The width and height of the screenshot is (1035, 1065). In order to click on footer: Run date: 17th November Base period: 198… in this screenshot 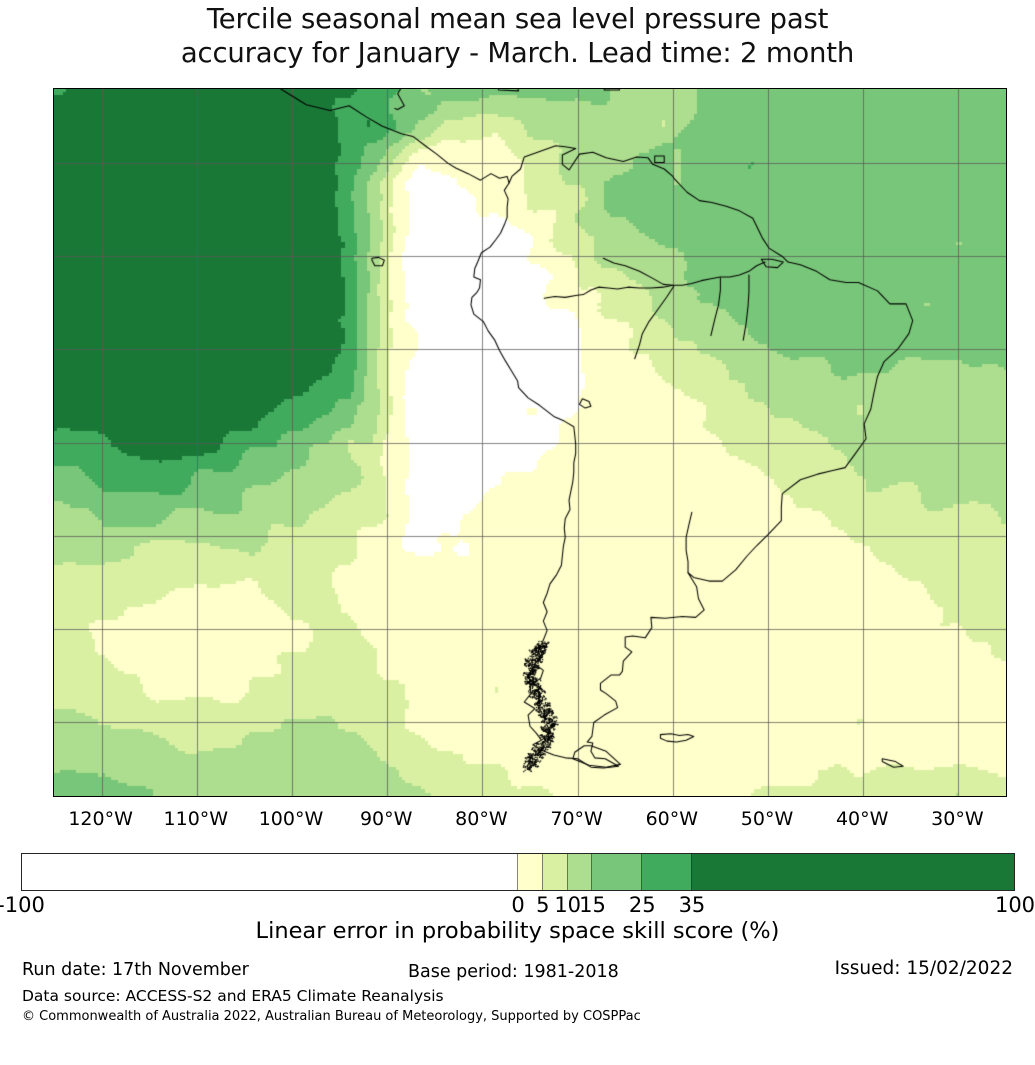, I will do `click(517, 994)`.